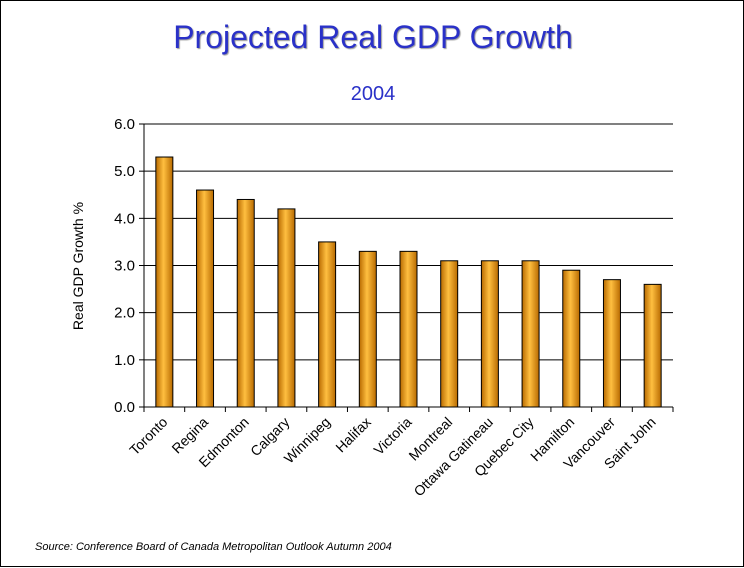 This screenshot has height=568, width=744. I want to click on bar-montreal, so click(449, 334).